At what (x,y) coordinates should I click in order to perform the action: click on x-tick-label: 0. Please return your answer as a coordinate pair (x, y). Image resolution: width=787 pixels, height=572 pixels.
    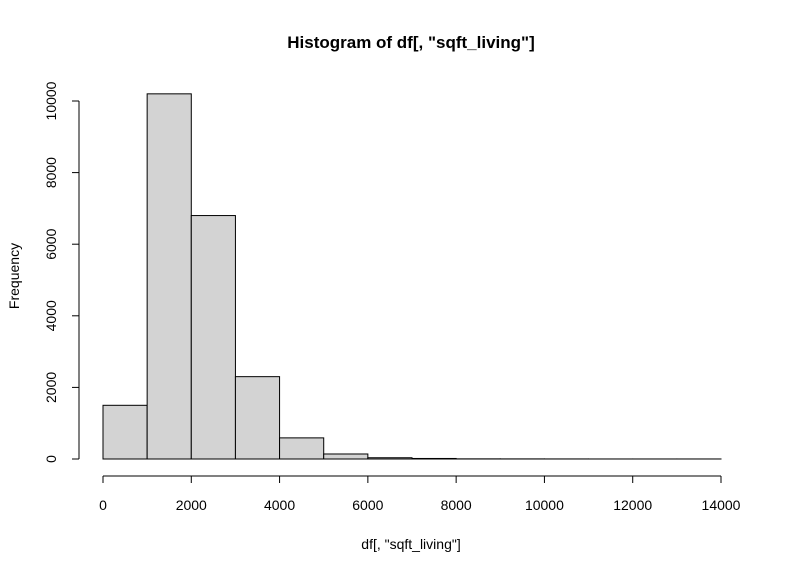
    Looking at the image, I should click on (103, 505).